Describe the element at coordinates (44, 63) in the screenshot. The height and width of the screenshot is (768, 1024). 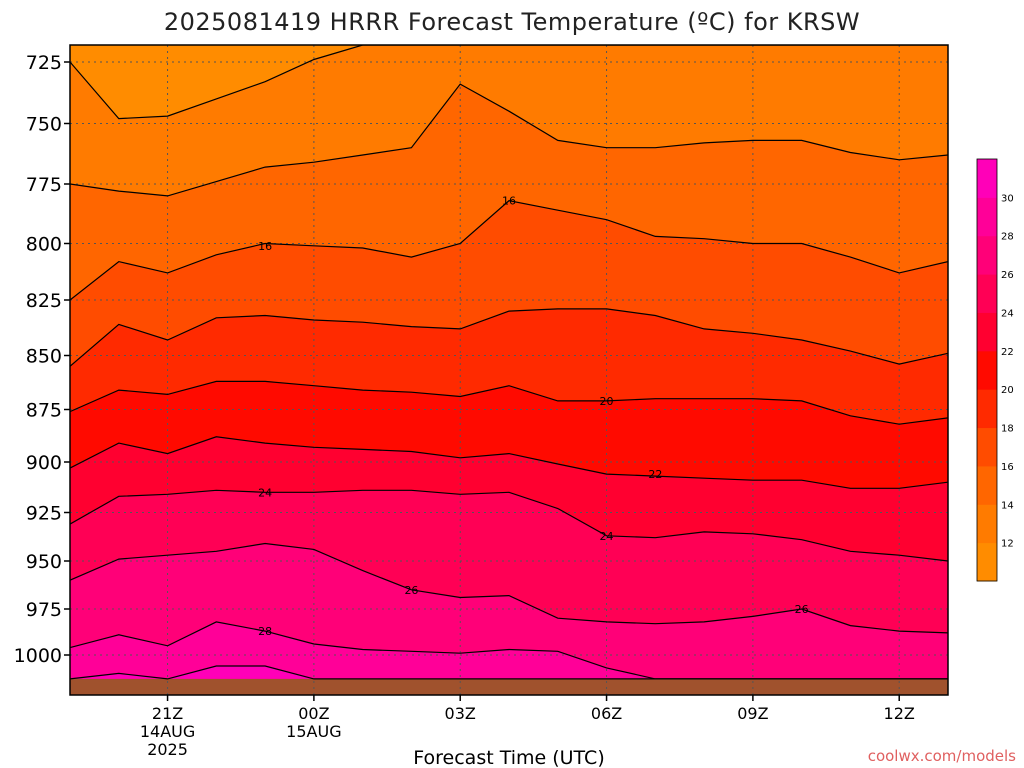
I see `y-tick-label: 725` at that location.